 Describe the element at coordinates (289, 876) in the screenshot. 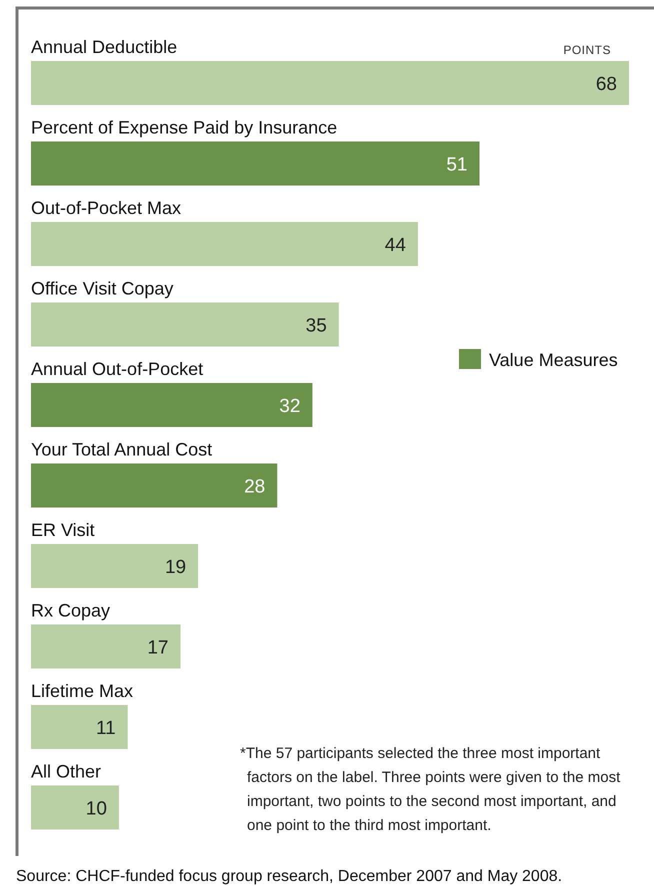

I see `source-note: Source: CHCF-funded focus group research, December 2007 and May 2008.` at that location.